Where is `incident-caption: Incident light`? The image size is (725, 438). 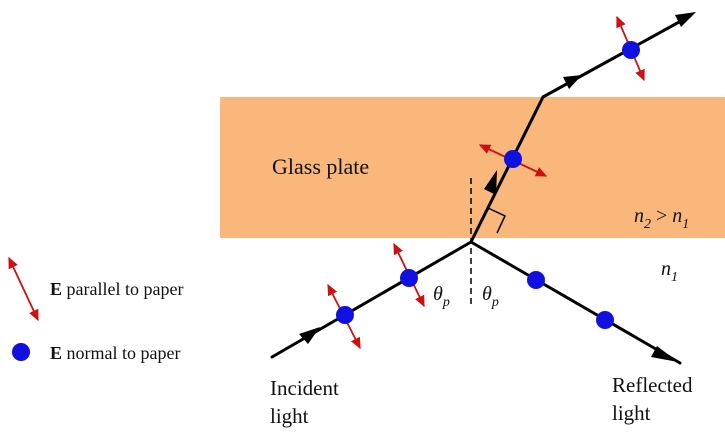
incident-caption: Incident light is located at coordinates (307, 402).